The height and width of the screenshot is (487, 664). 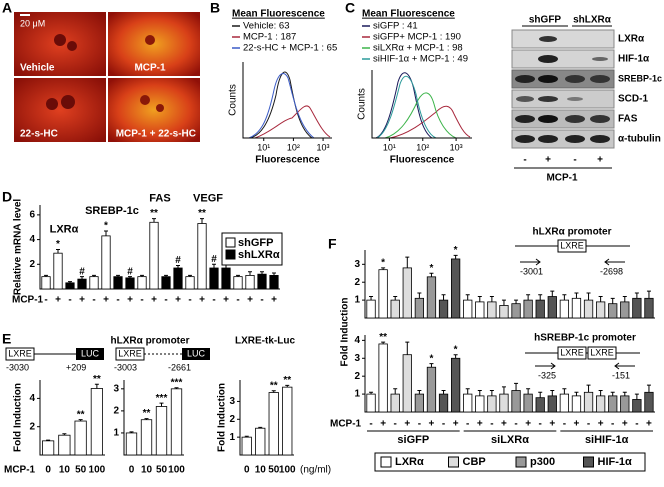 What do you see at coordinates (315, 470) in the screenshot?
I see `unit-label: (ng/ml)` at bounding box center [315, 470].